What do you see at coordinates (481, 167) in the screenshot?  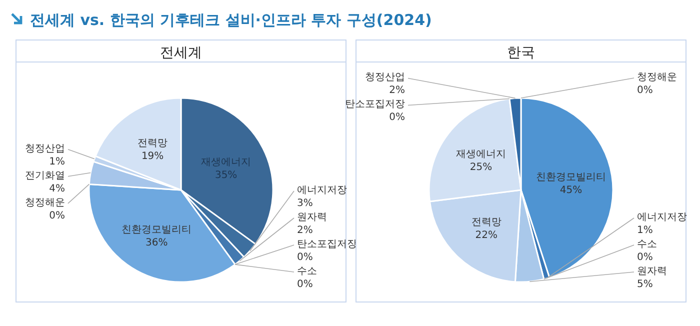 I see `data-label: 25%` at bounding box center [481, 167].